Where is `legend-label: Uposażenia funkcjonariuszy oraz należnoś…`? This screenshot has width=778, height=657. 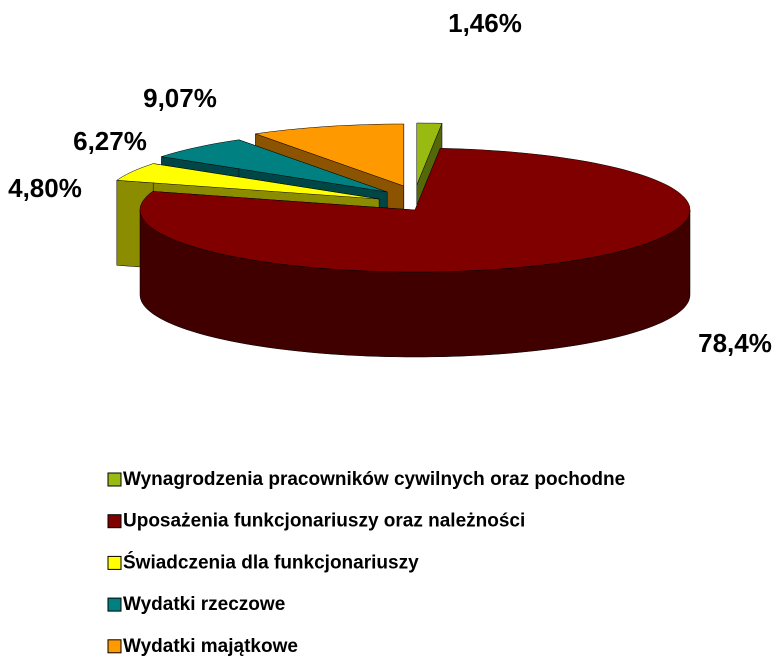
legend-label: Uposażenia funkcjonariuszy oraz należnoś… is located at coordinates (324, 521).